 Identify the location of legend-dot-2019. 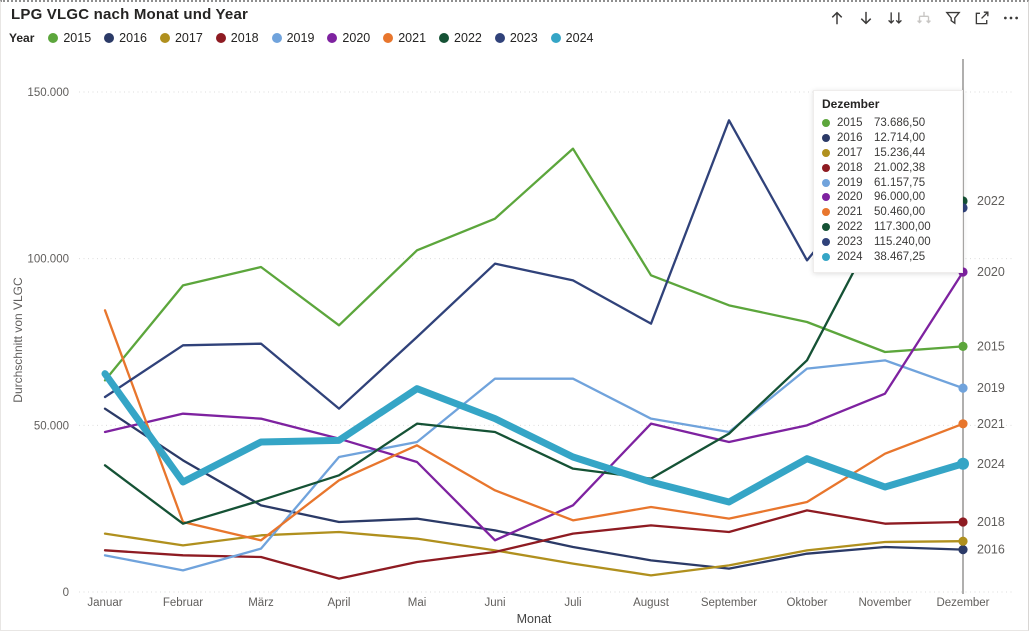
(276, 38).